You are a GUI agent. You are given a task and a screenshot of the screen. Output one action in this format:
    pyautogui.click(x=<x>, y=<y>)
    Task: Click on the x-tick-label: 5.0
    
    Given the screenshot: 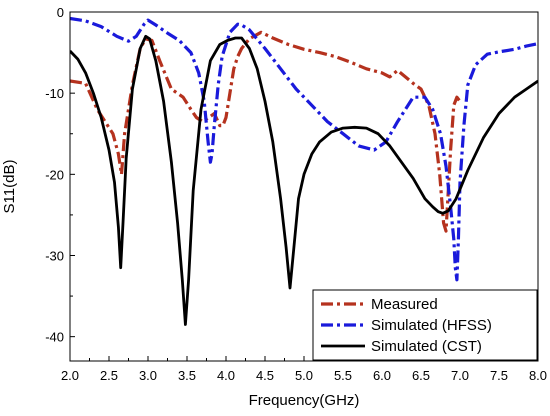 What is the action you would take?
    pyautogui.click(x=304, y=375)
    